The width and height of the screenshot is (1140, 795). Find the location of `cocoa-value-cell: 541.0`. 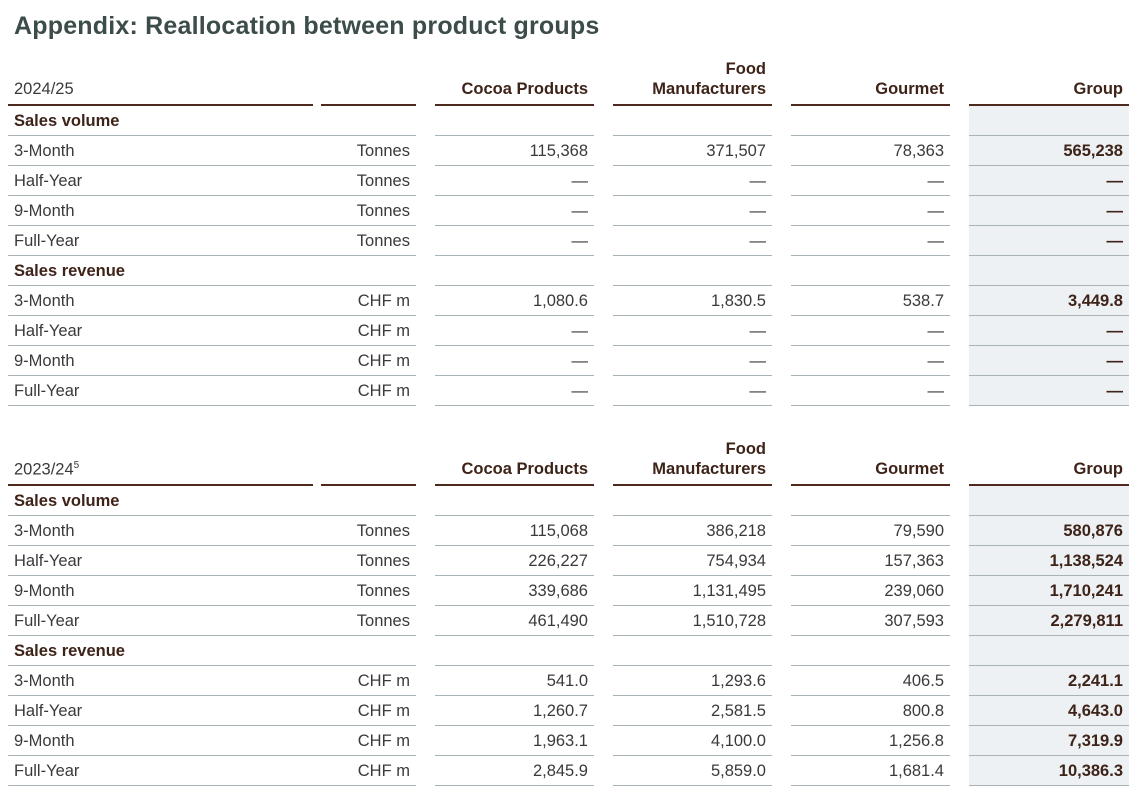

cocoa-value-cell: 541.0 is located at coordinates (514, 681).